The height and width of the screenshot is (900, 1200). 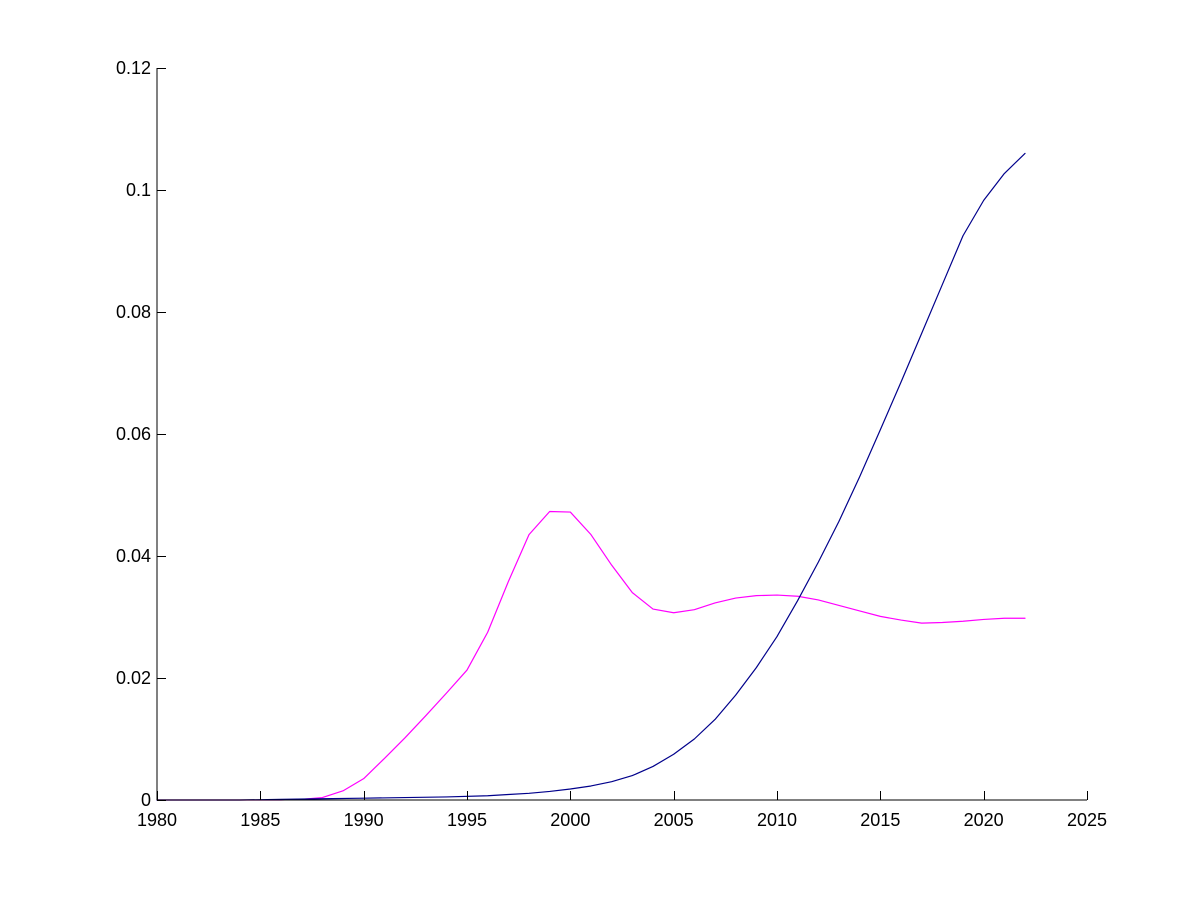 What do you see at coordinates (984, 820) in the screenshot?
I see `x-tick-label: 2020` at bounding box center [984, 820].